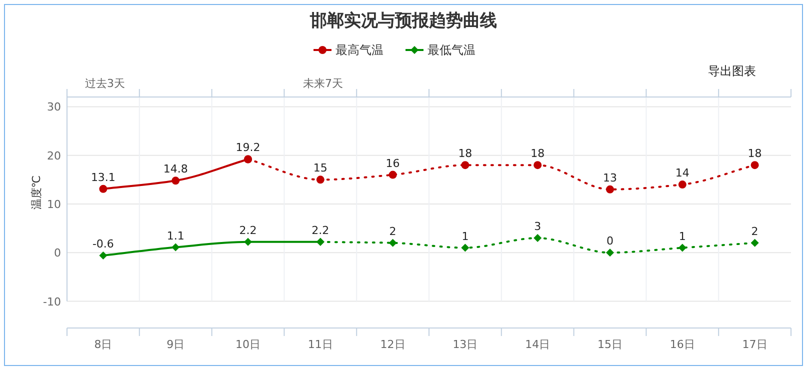 The height and width of the screenshot is (370, 807). What do you see at coordinates (175, 169) in the screenshot?
I see `data-label: 14.8` at bounding box center [175, 169].